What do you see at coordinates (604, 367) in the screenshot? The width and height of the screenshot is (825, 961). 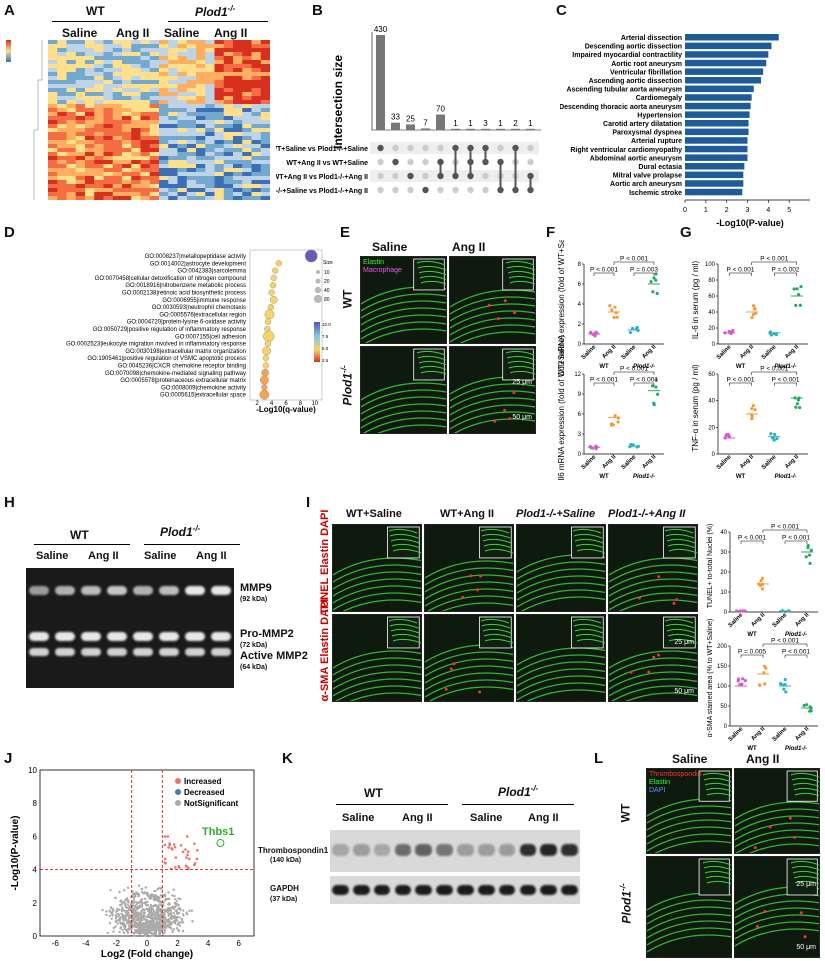 I see `dotplot-wt: WT` at bounding box center [604, 367].